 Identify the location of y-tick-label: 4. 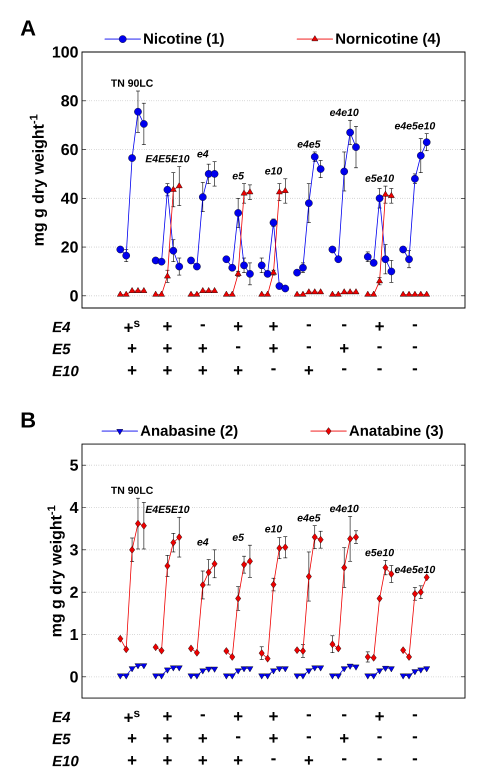
(74, 507).